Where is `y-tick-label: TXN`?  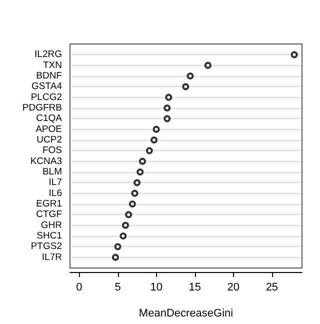 y-tick-label: TXN is located at coordinates (52, 65).